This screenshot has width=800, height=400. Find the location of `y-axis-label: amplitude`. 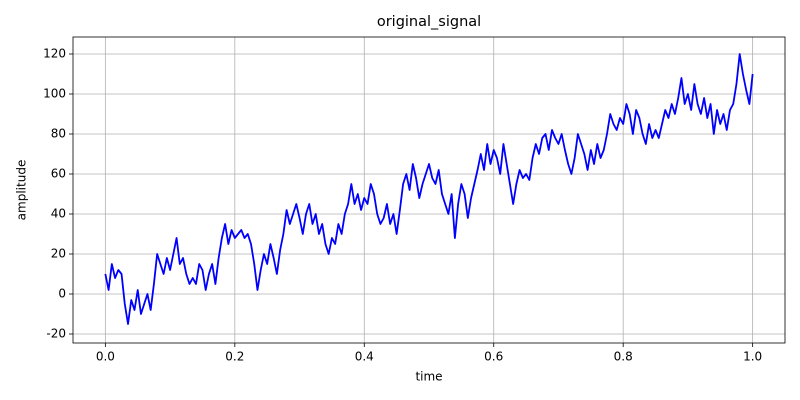

y-axis-label: amplitude is located at coordinates (22, 190).